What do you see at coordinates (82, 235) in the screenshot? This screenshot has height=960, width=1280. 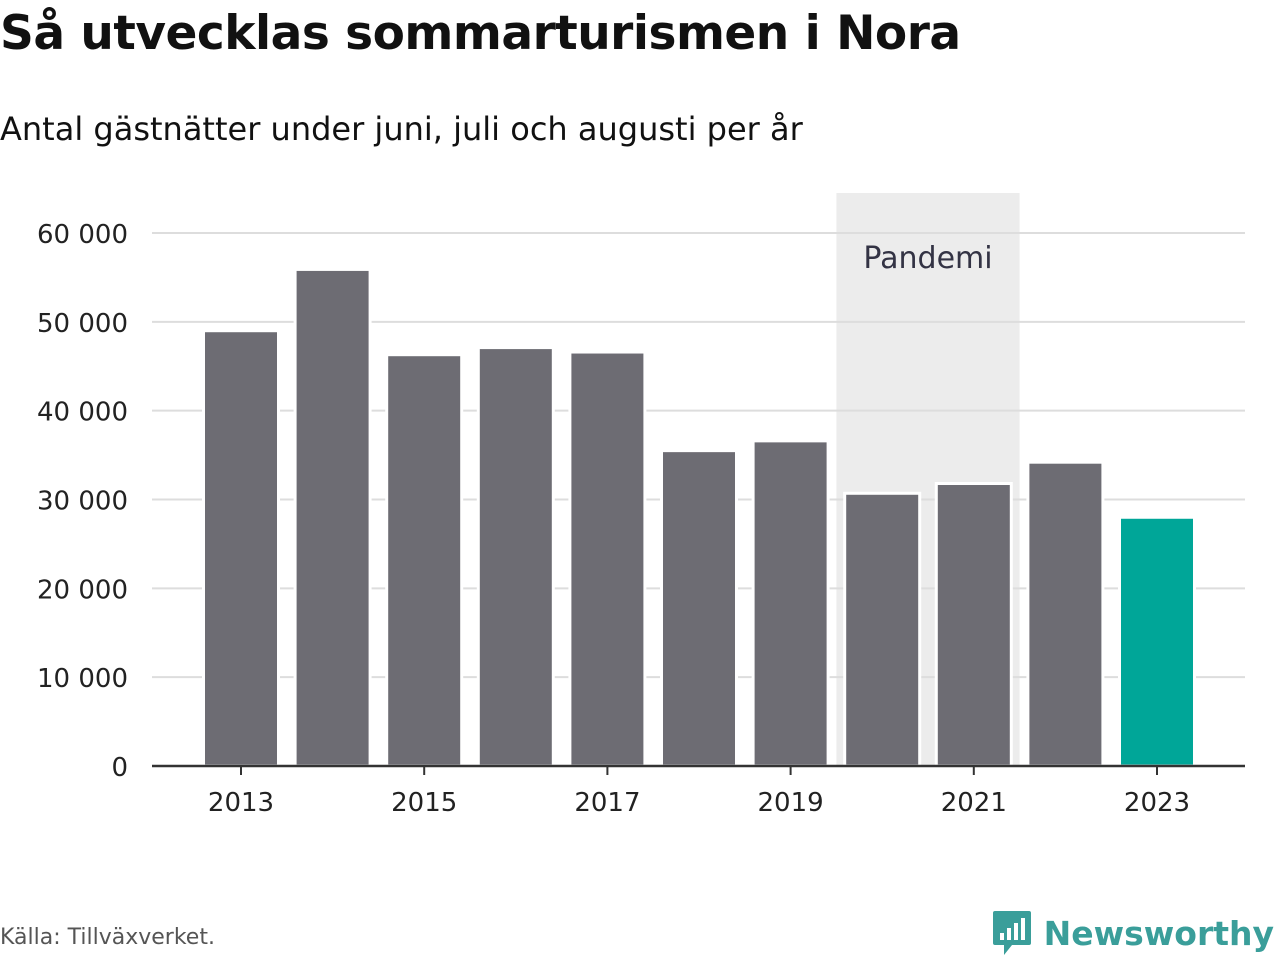 I see `y-tick-label: 60 000` at bounding box center [82, 235].